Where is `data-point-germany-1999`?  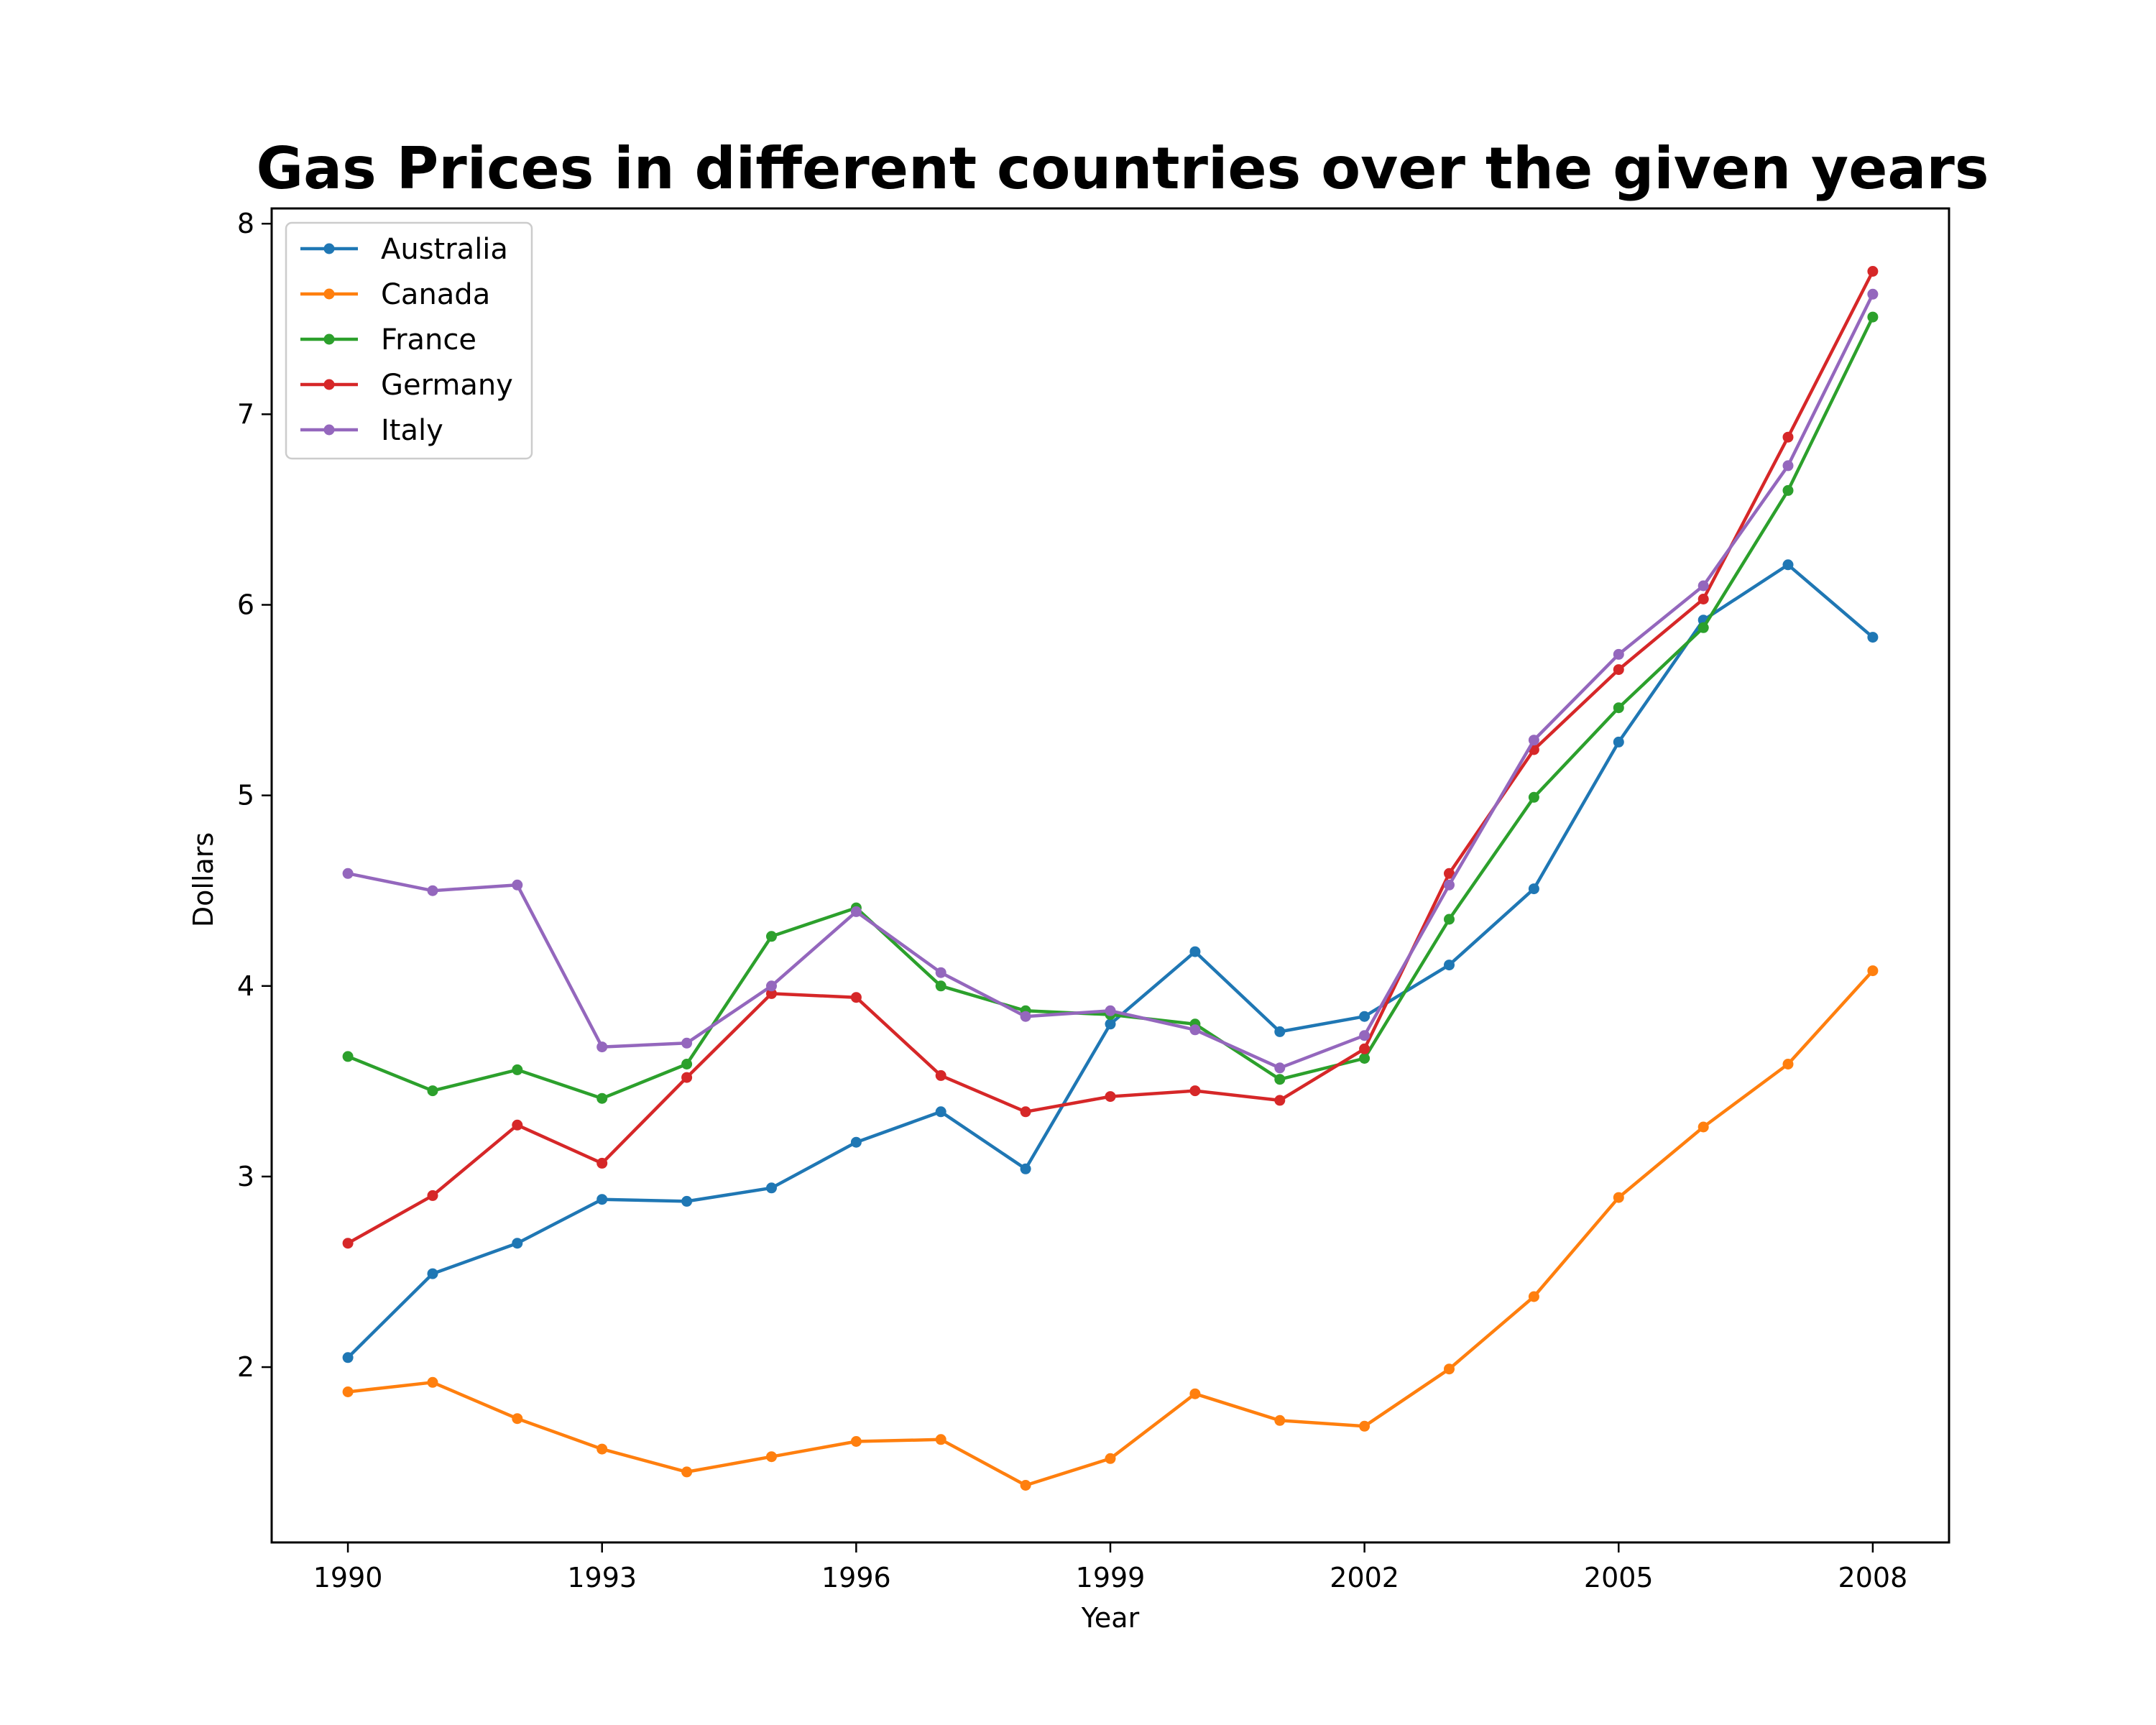
data-point-germany-1999 is located at coordinates (1110, 1097).